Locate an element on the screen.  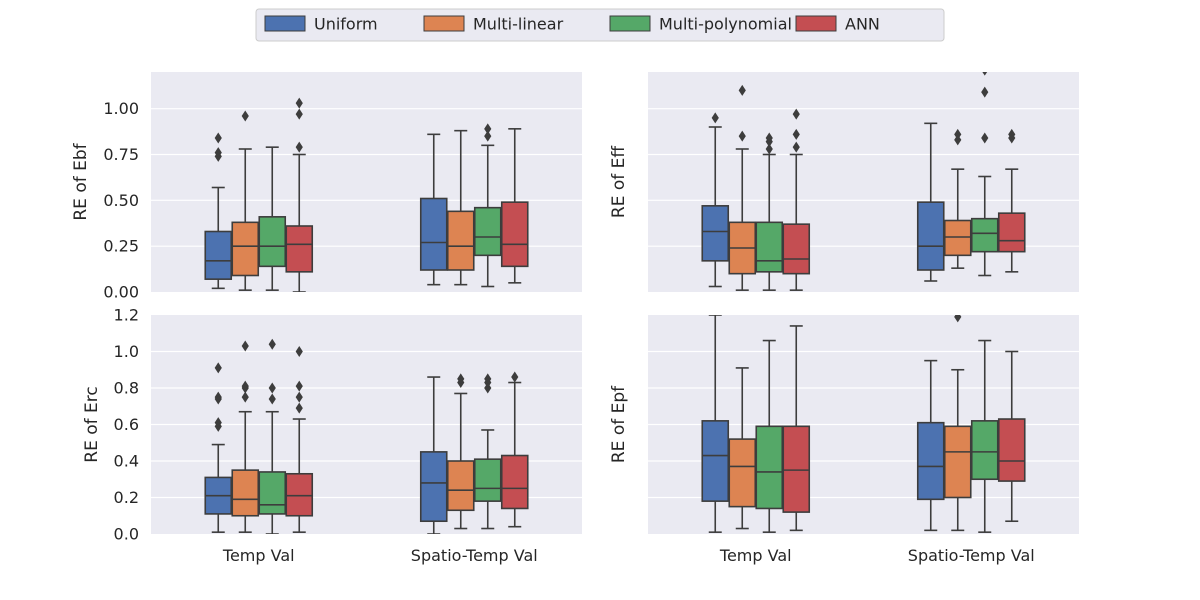
y-tick-label: 1.00 is located at coordinates (121, 108).